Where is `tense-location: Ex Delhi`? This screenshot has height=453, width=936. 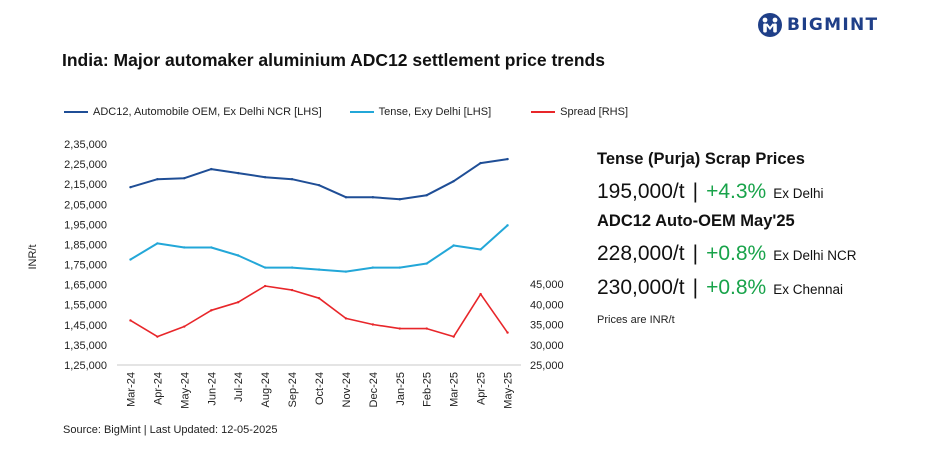
tense-location: Ex Delhi is located at coordinates (798, 193).